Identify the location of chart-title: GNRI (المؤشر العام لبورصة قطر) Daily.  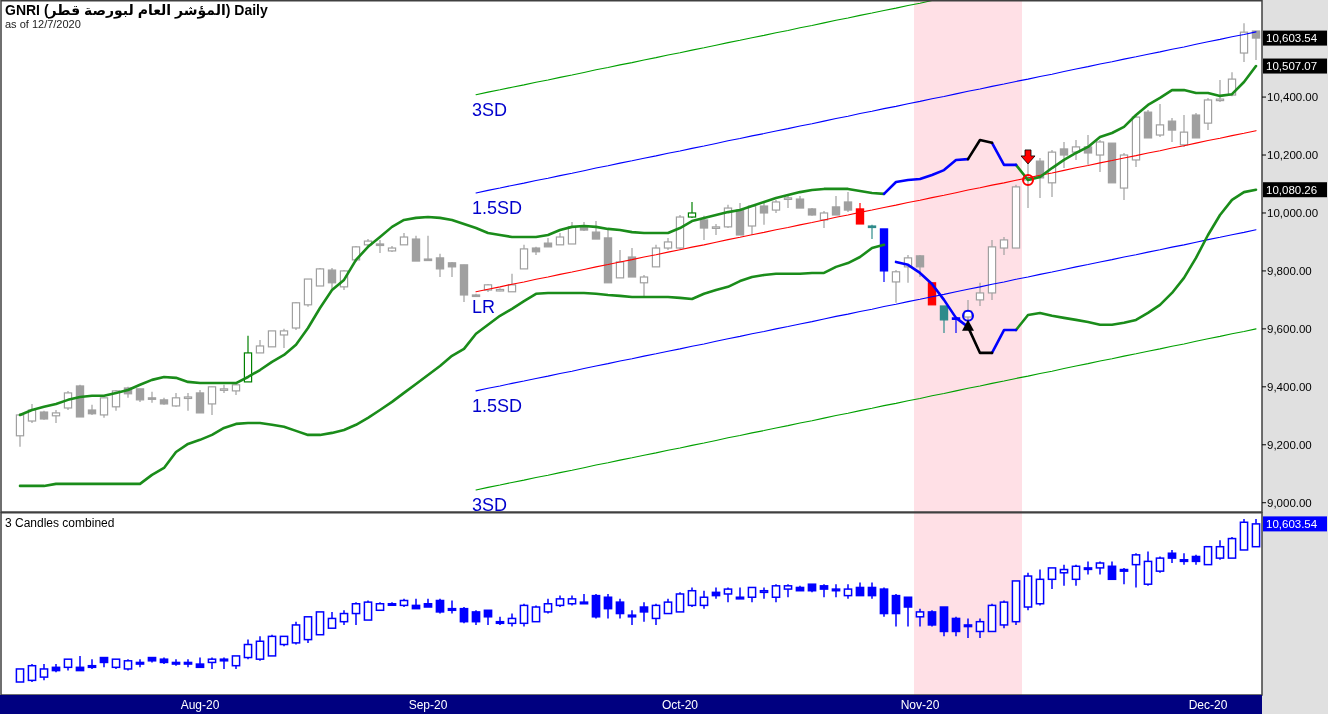
(136, 10).